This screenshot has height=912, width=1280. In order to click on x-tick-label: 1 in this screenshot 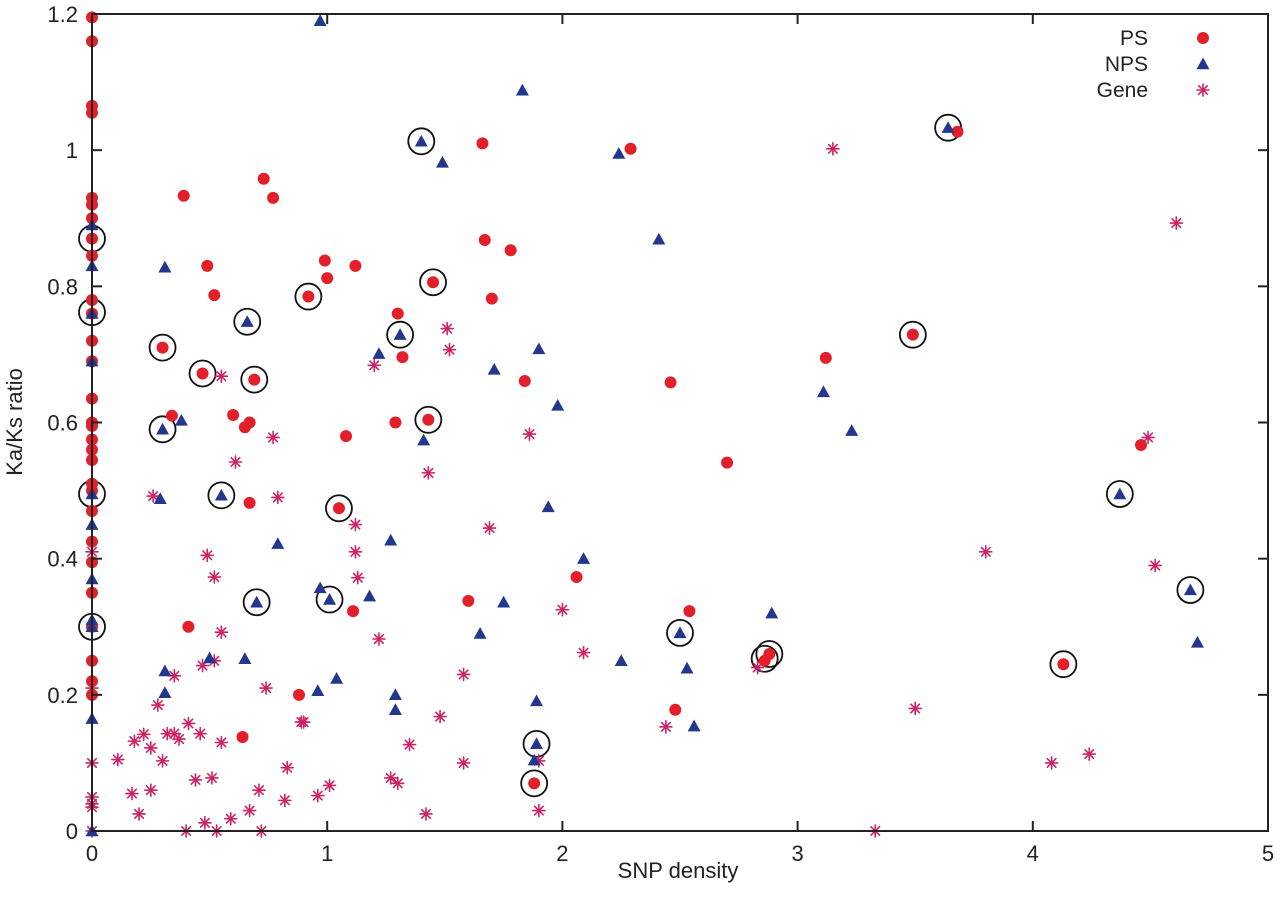, I will do `click(327, 853)`.